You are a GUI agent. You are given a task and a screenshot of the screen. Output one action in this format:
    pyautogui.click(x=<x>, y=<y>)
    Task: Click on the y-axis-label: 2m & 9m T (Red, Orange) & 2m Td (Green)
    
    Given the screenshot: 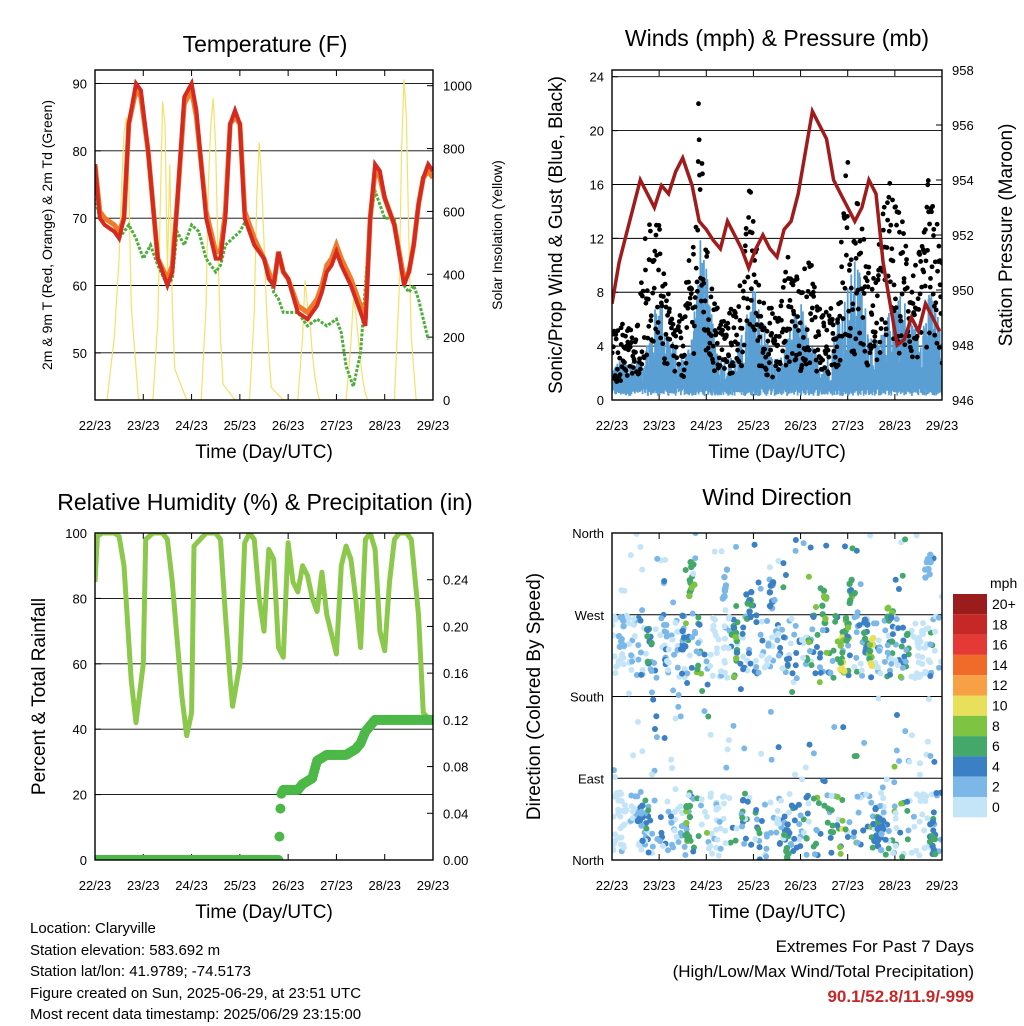 What is the action you would take?
    pyautogui.click(x=47, y=235)
    